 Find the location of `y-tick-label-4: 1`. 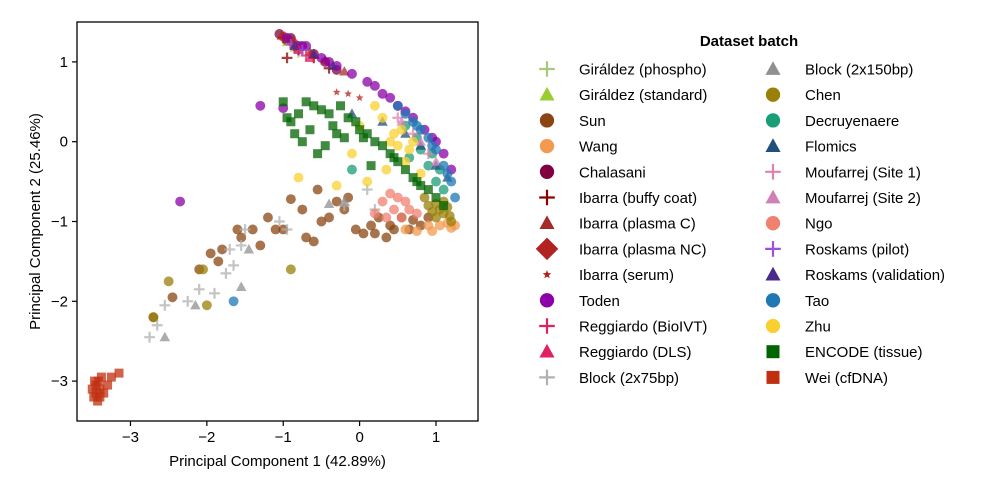

y-tick-label-4: 1 is located at coordinates (64, 62).